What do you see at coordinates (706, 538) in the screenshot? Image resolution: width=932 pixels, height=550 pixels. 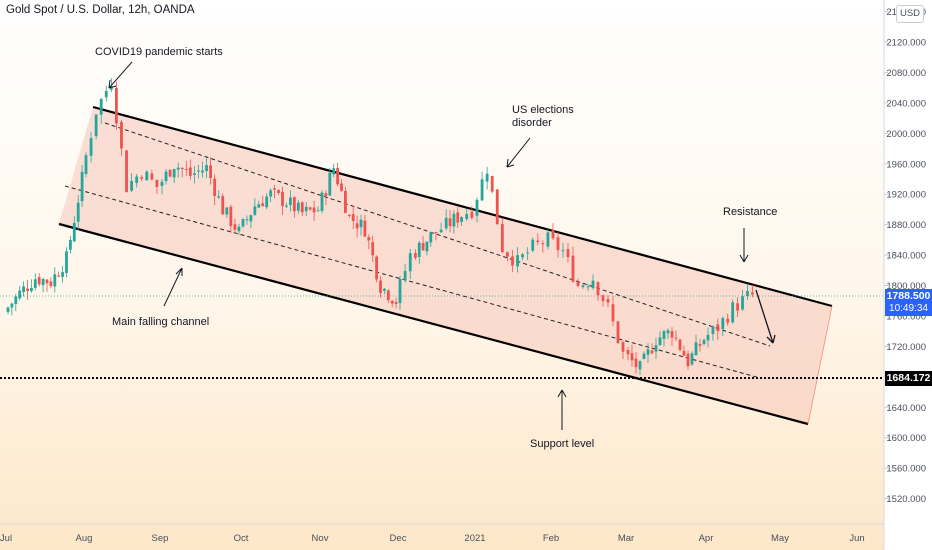 I see `time-tick-label: Apr` at bounding box center [706, 538].